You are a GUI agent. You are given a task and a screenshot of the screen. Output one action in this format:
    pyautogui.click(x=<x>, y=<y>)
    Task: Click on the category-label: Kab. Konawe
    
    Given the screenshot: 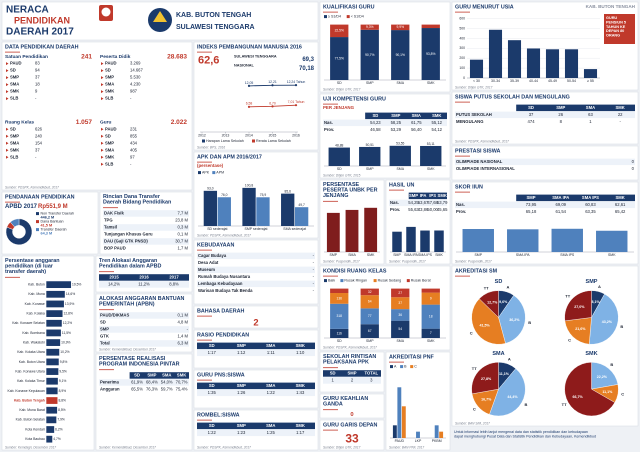 What is the action you would take?
    pyautogui.click(x=35, y=304)
    